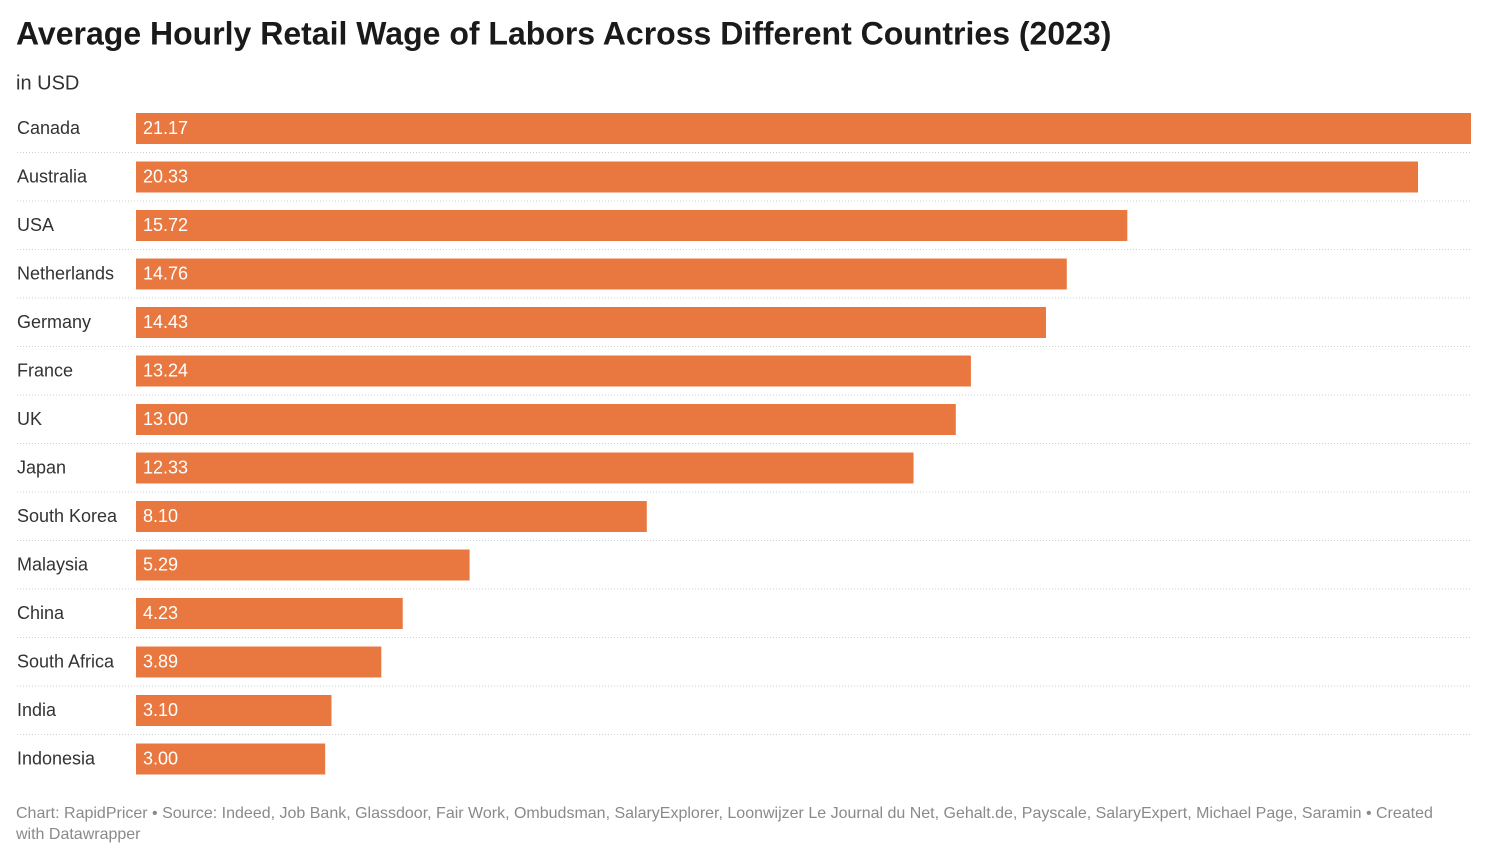  I want to click on category-label: South Africa, so click(66, 661).